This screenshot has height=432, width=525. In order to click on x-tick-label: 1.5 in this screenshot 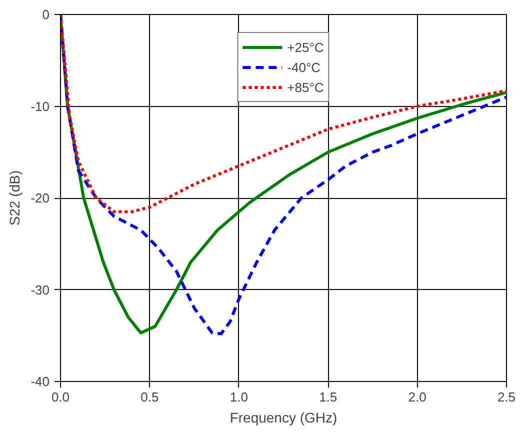, I will do `click(328, 397)`.